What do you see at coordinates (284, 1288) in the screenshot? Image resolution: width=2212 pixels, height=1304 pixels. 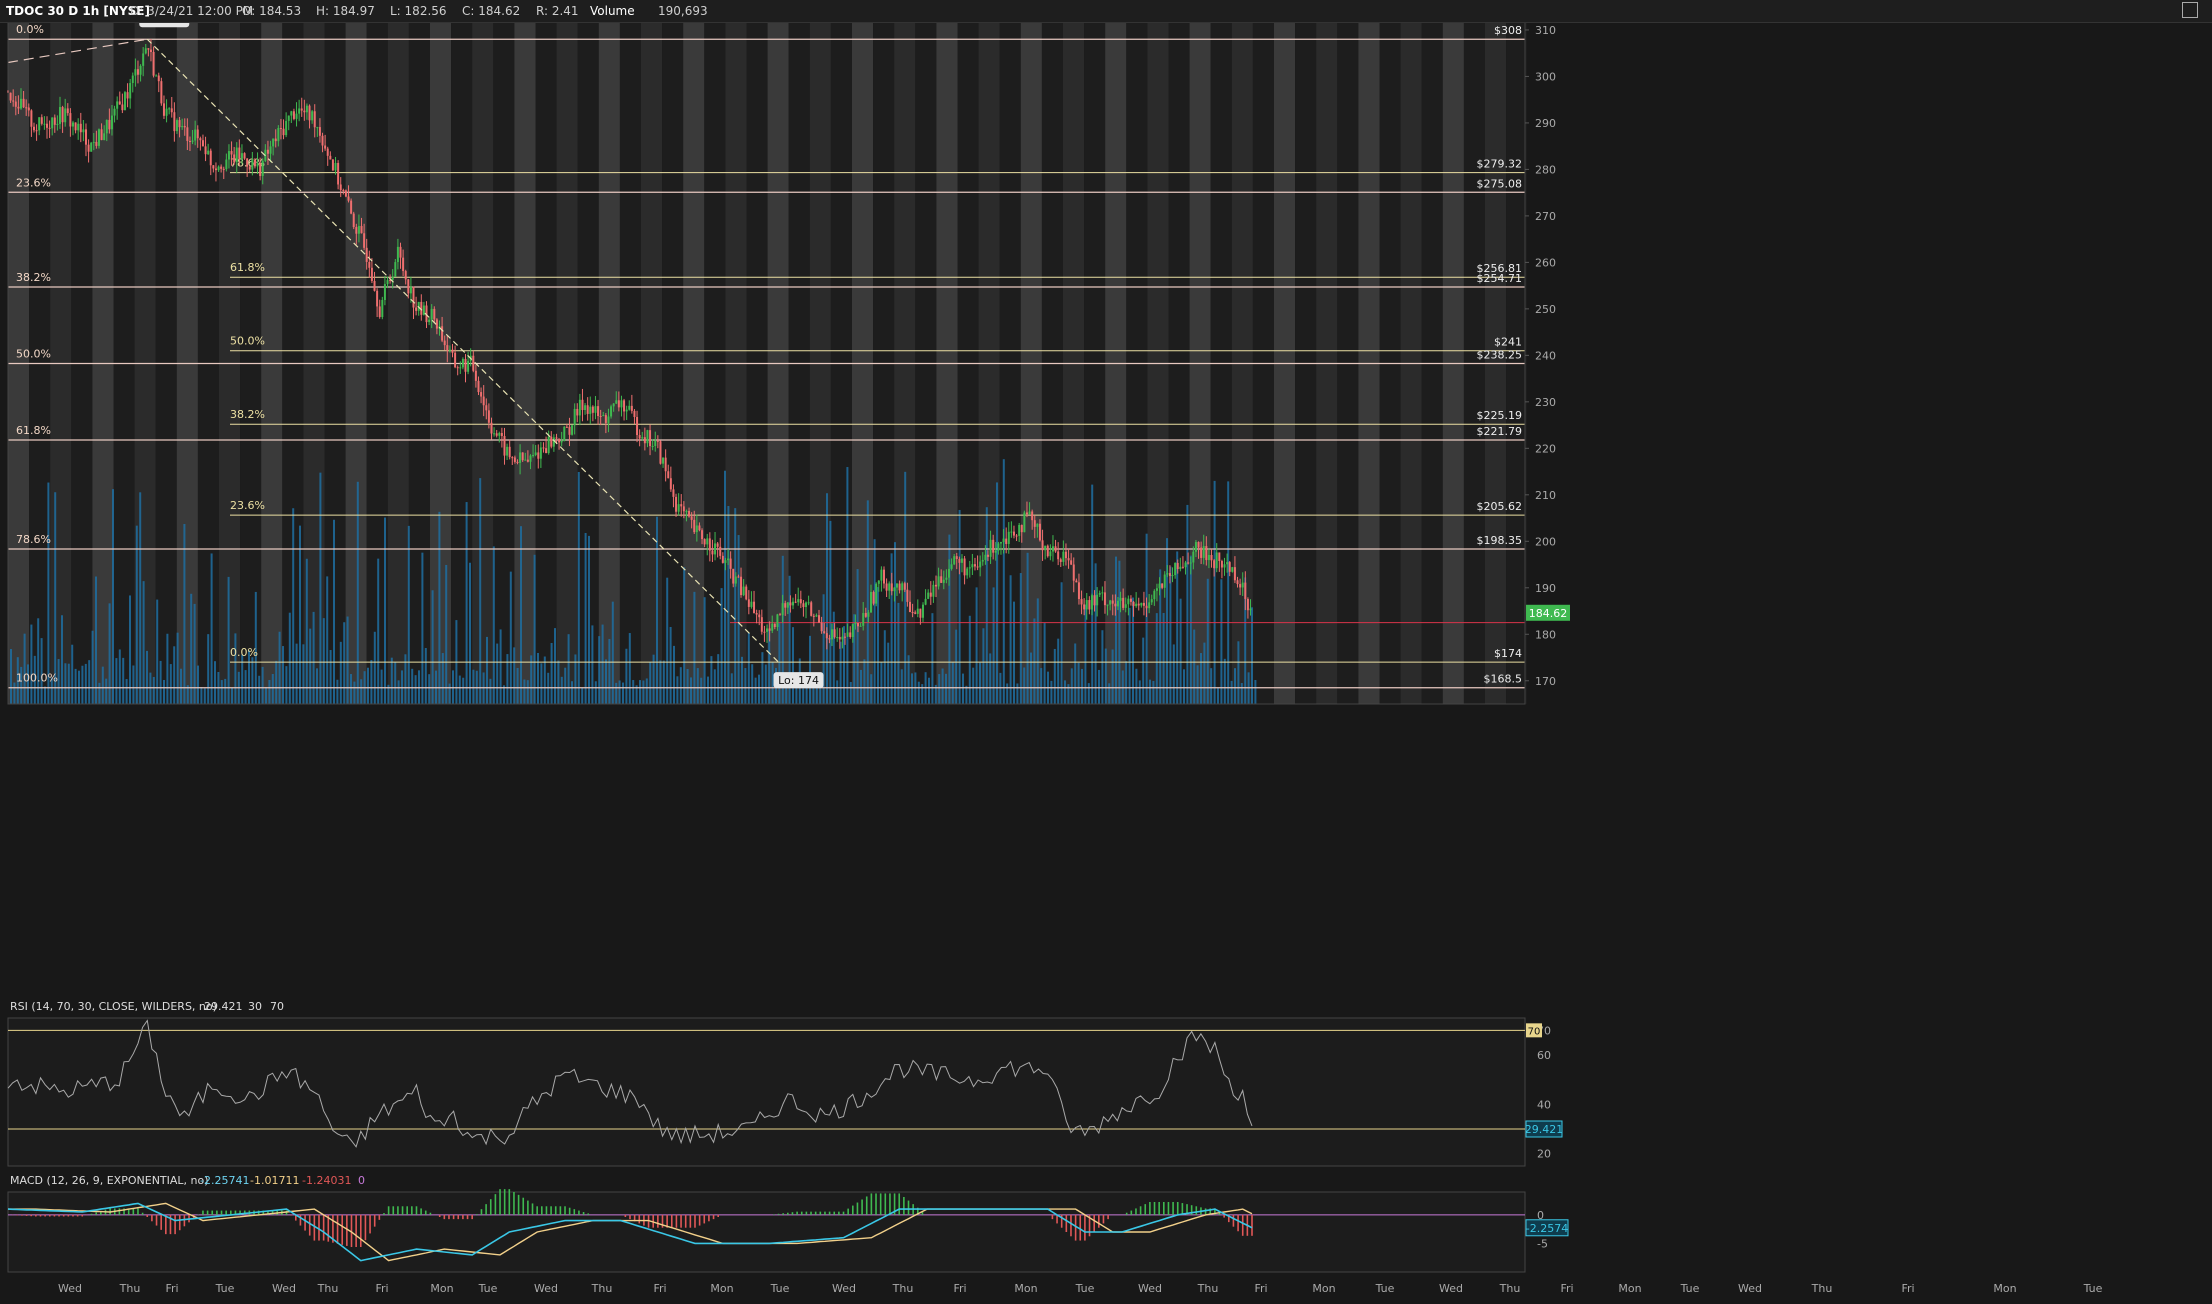 I see `x-day-label: Wed` at bounding box center [284, 1288].